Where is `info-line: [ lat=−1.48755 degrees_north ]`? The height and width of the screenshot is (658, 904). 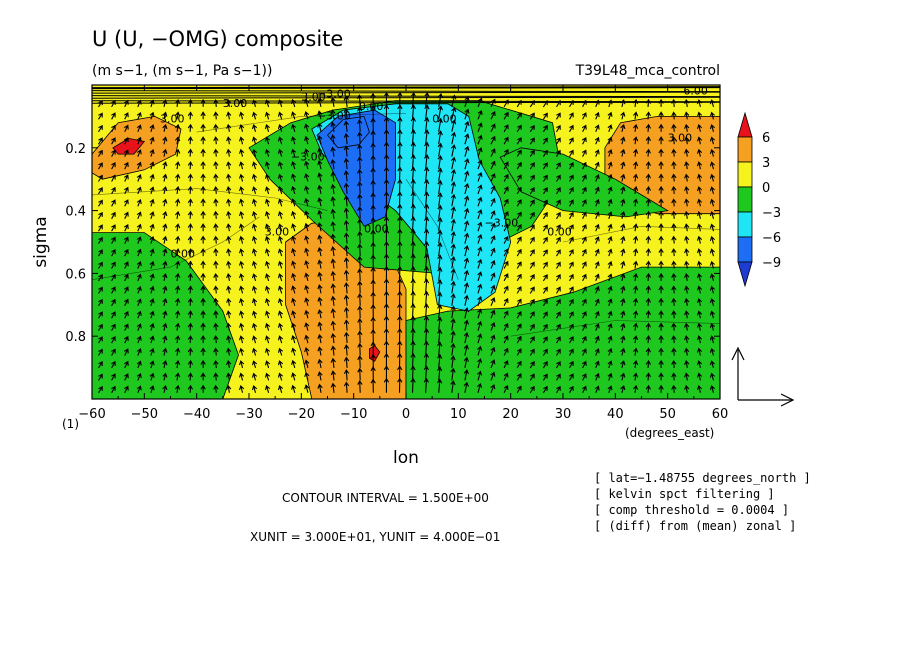
info-line: [ lat=−1.48755 degrees_north ] is located at coordinates (702, 478).